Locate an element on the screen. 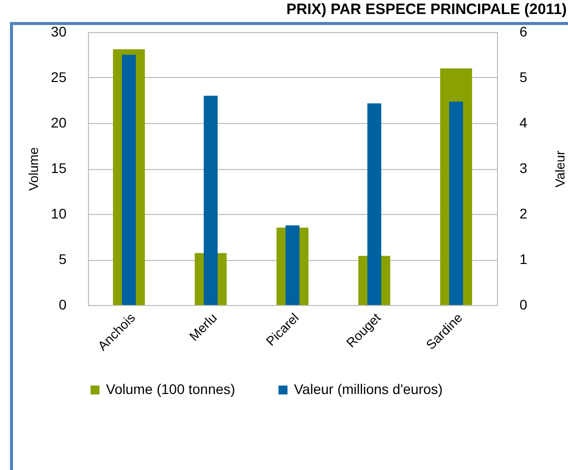 Image resolution: width=568 pixels, height=470 pixels. y2-tick-label: 6 is located at coordinates (524, 32).